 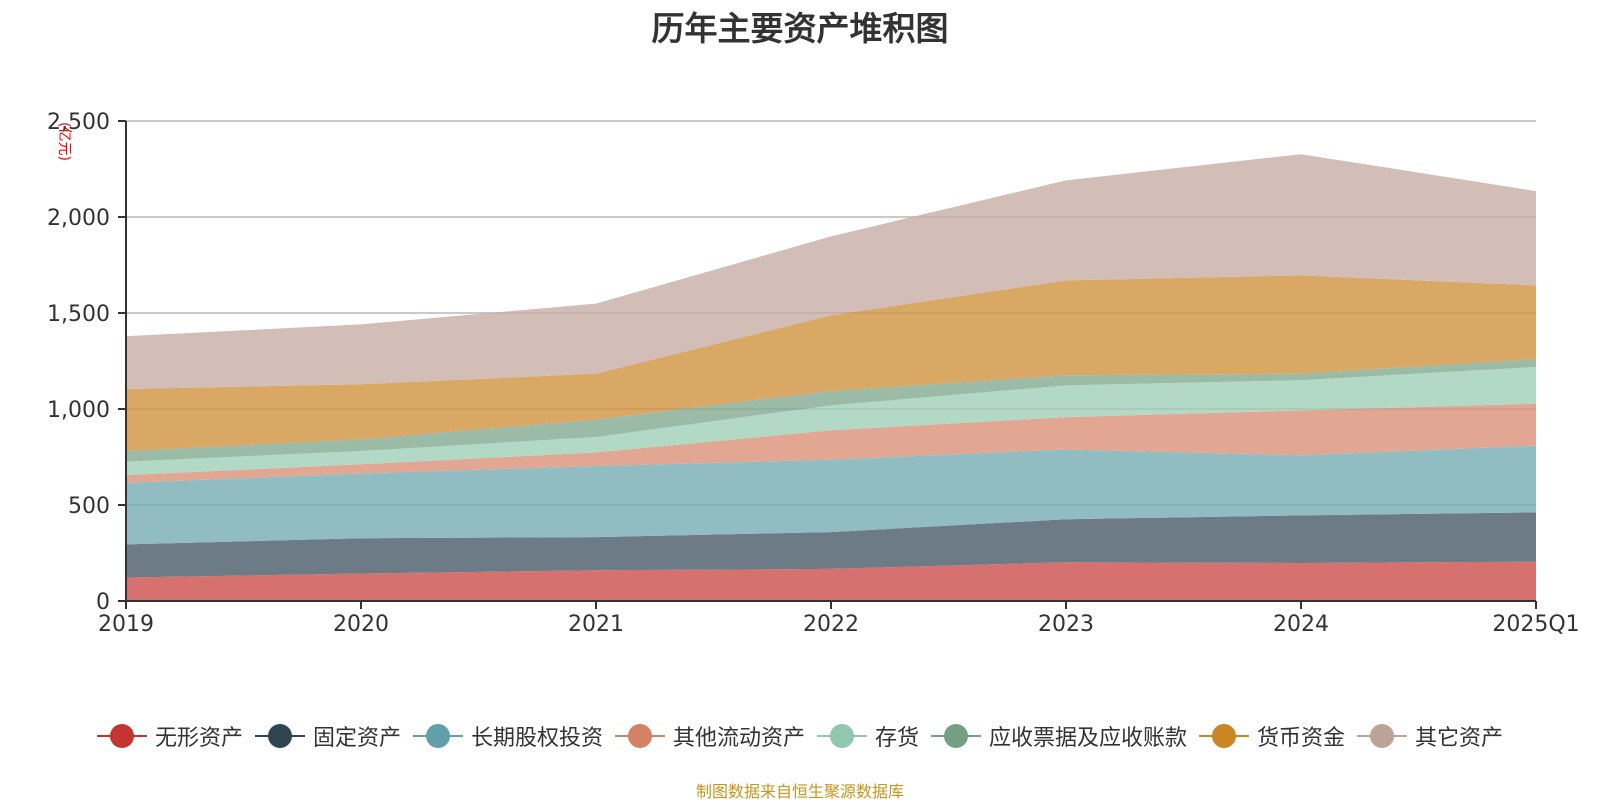 I want to click on legend-label: 货币资金, so click(x=1301, y=738).